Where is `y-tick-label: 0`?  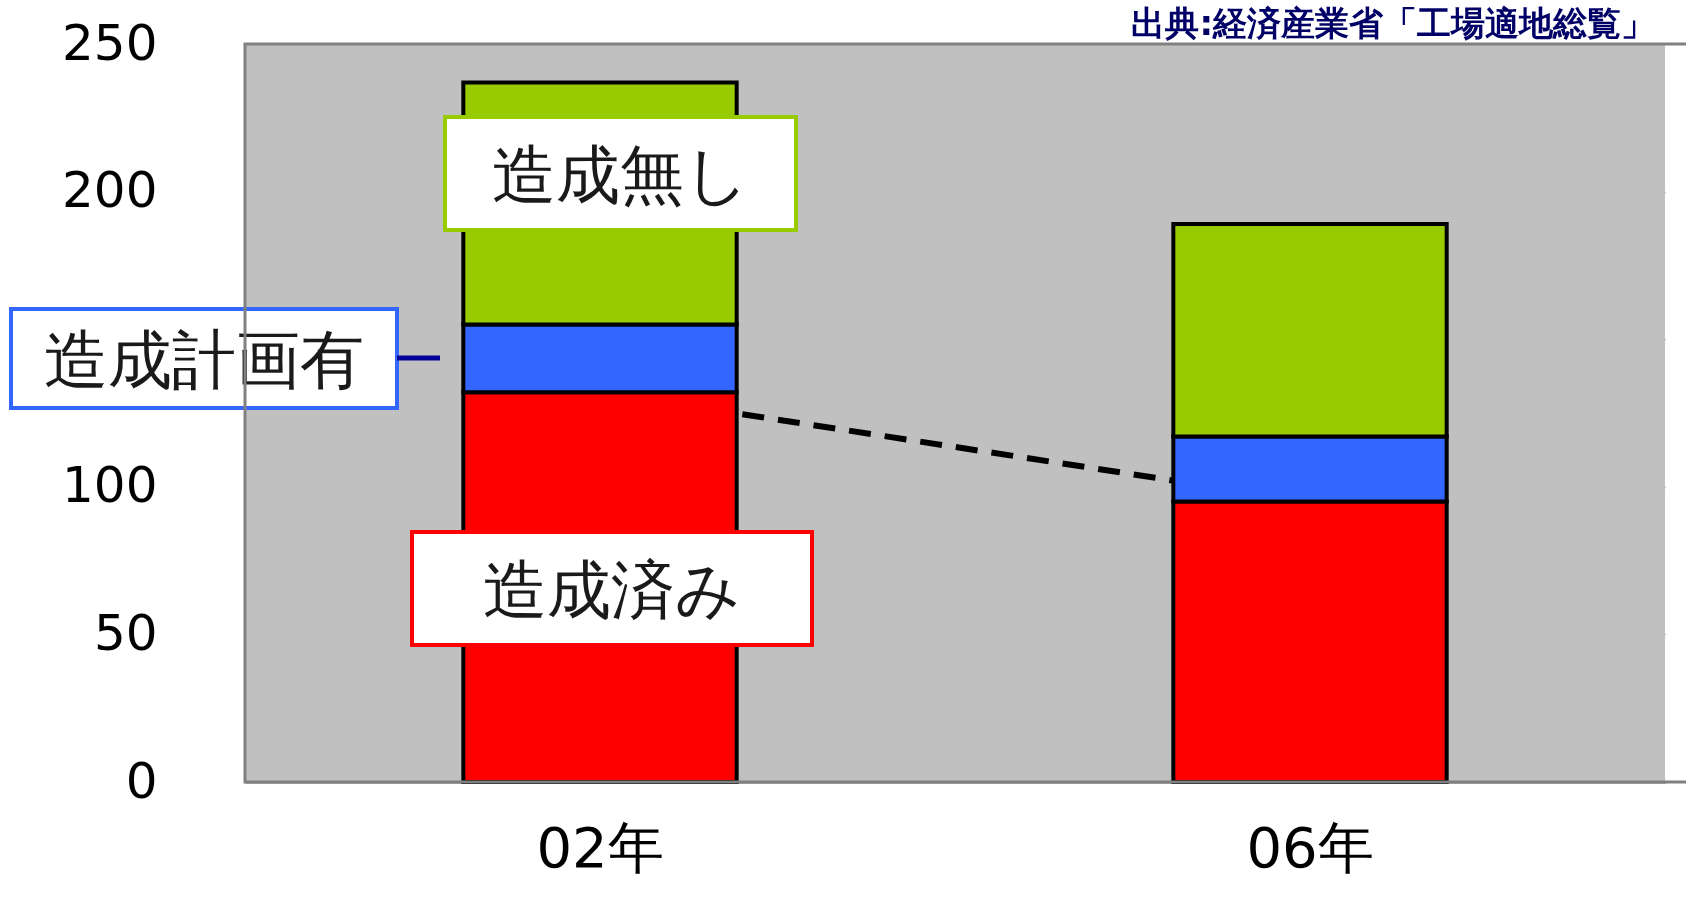
y-tick-label: 0 is located at coordinates (141, 780).